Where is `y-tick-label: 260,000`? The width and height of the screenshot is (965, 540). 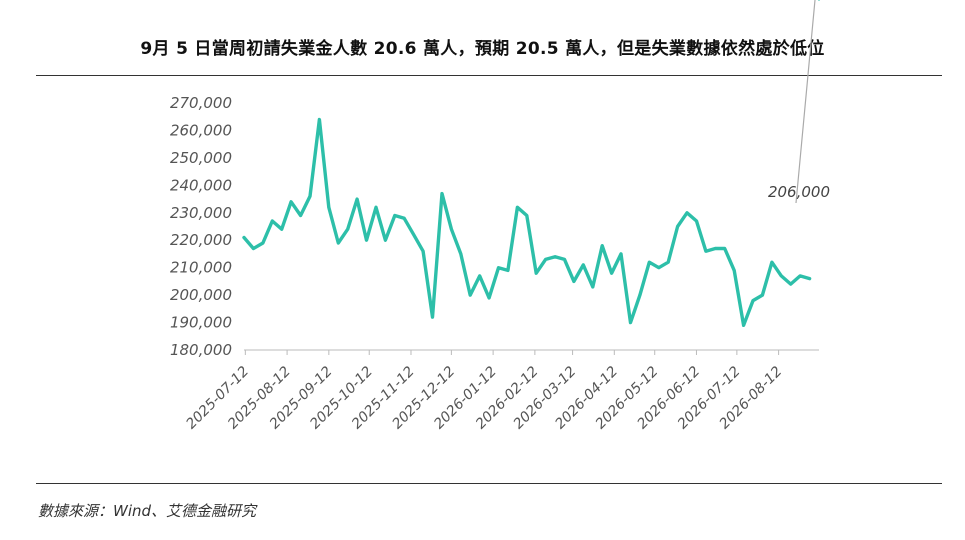
y-tick-label: 260,000 is located at coordinates (201, 130).